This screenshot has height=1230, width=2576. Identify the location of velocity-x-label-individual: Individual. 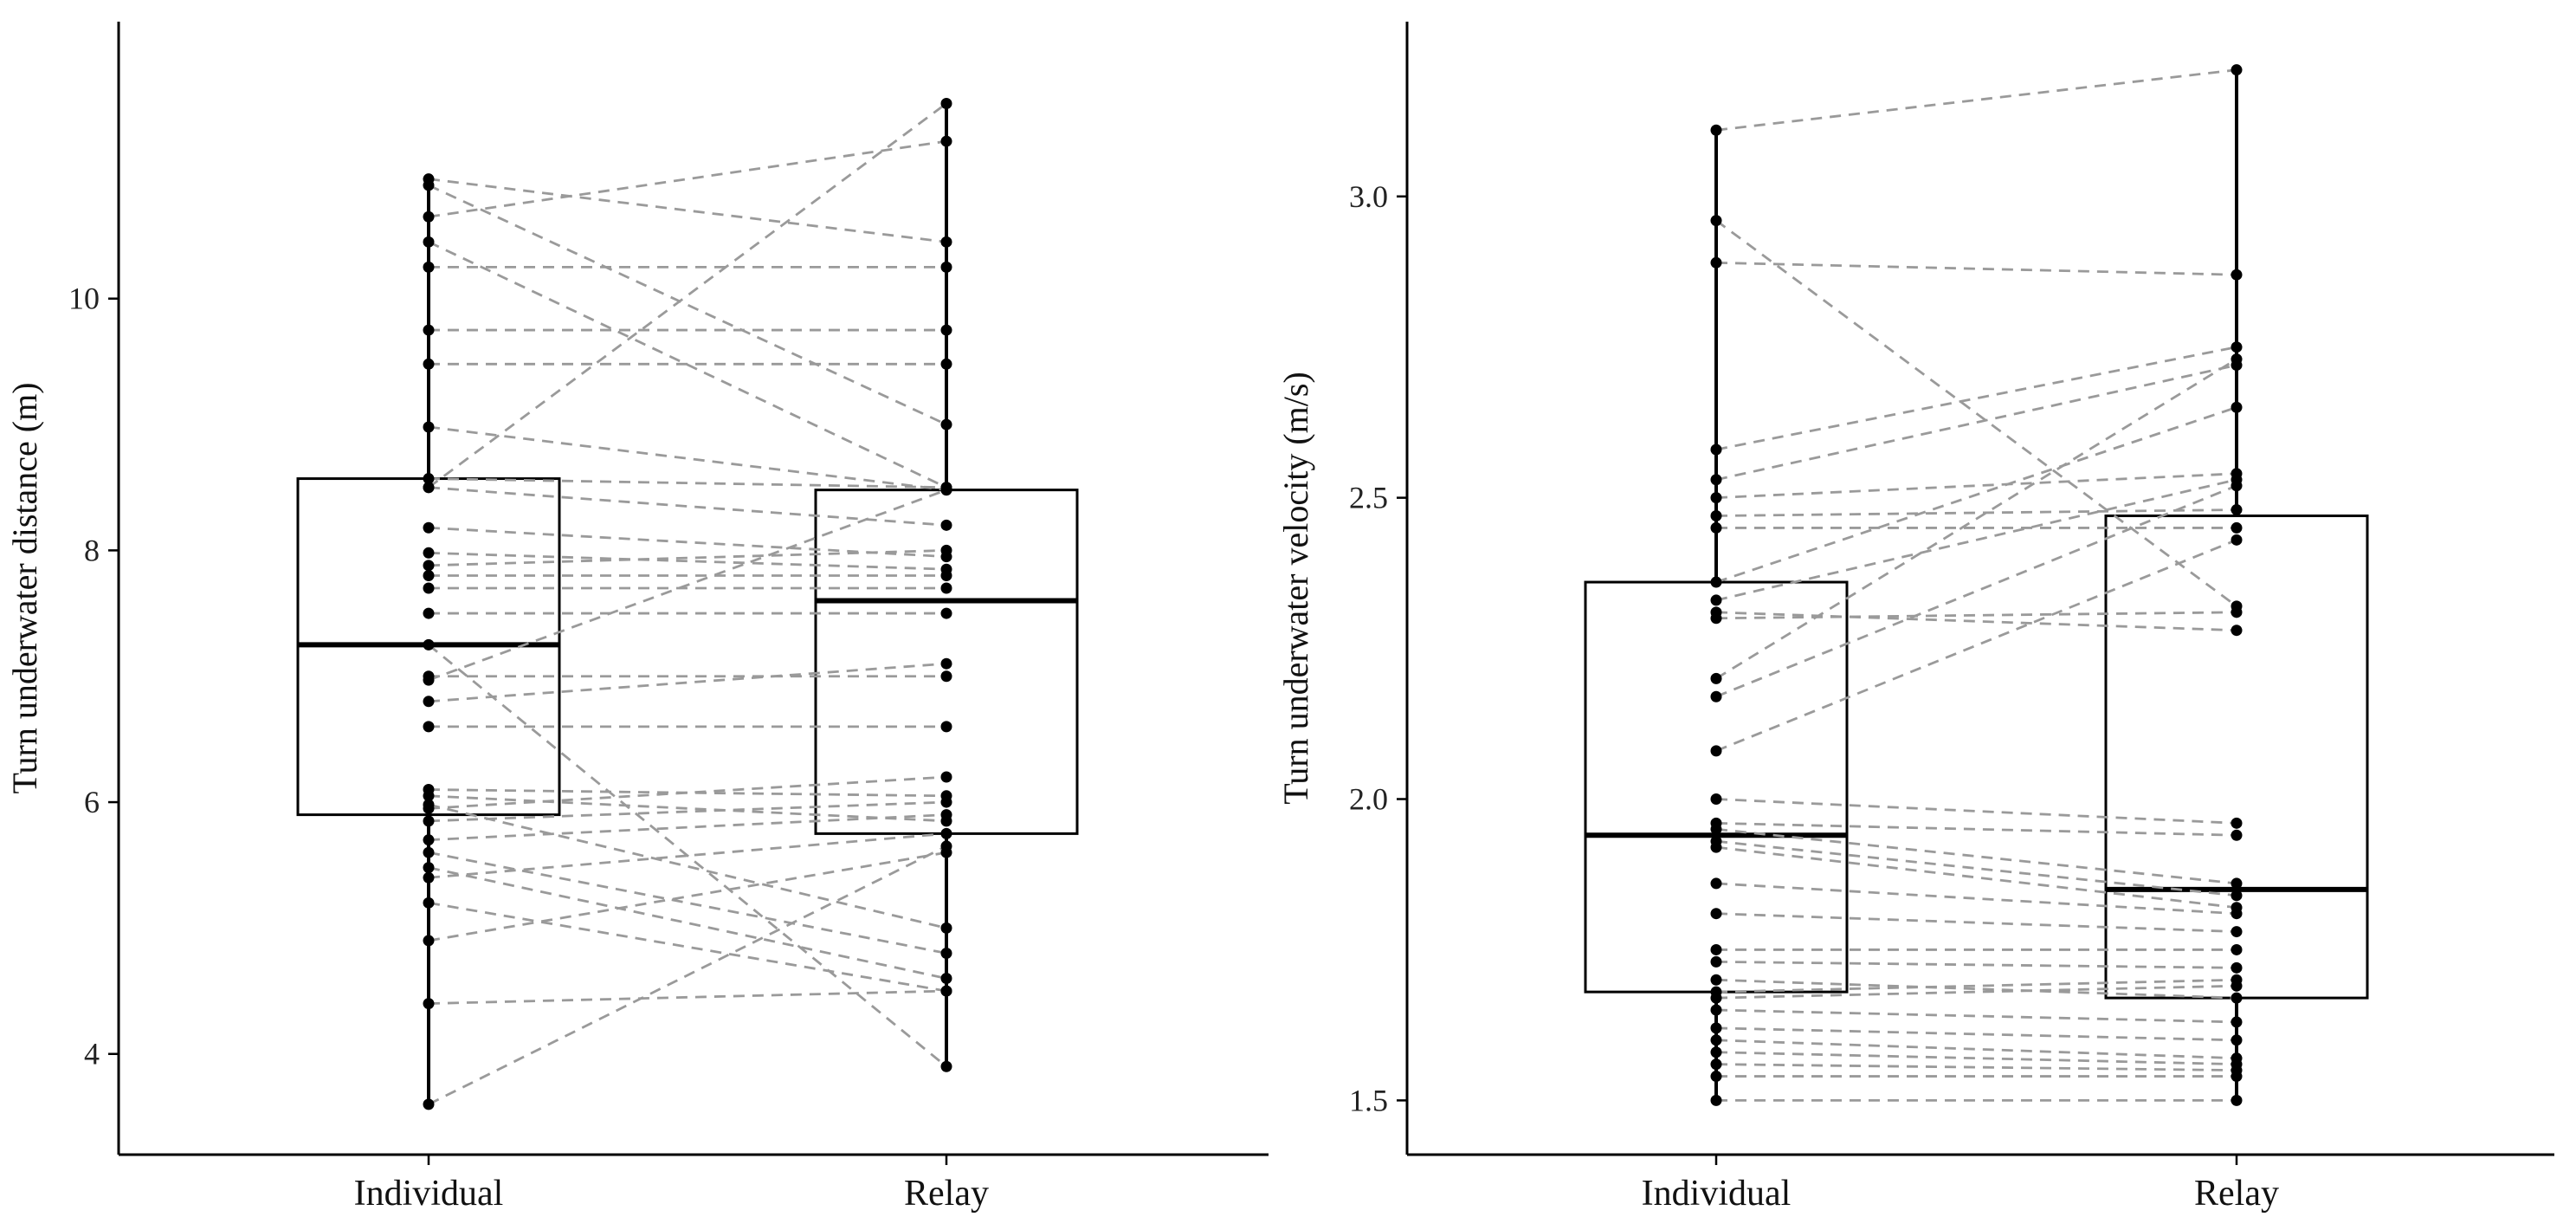
(1717, 1194).